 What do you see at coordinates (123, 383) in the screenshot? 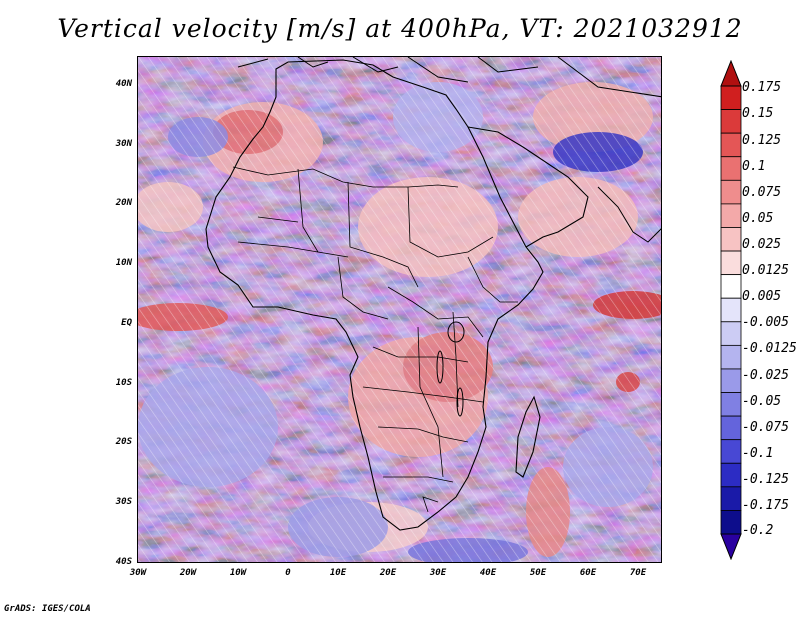
I see `lat-label-10s: 10S` at bounding box center [123, 383].